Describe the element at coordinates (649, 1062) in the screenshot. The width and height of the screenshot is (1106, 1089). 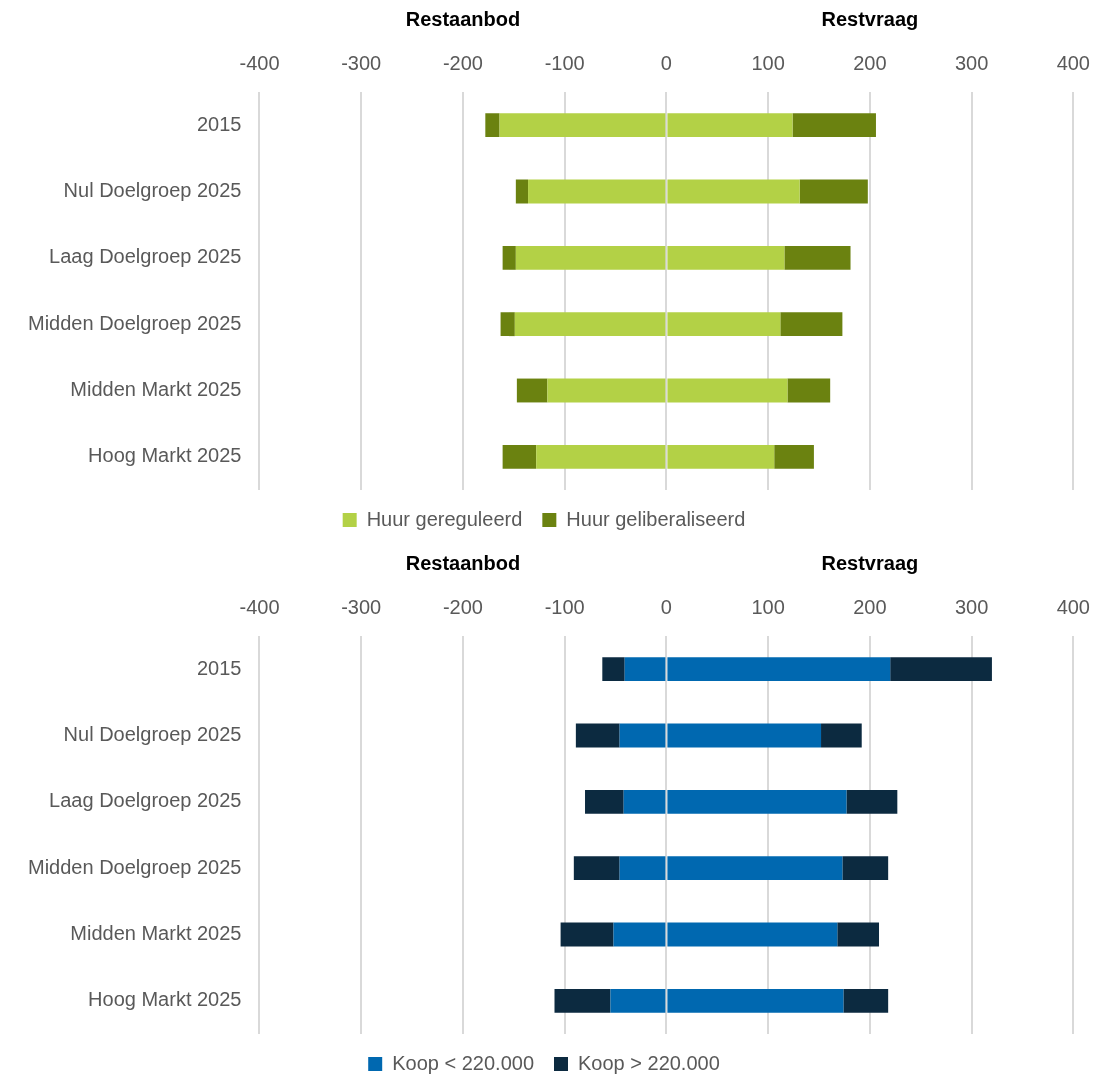
I see `legend-label: Koop > 220.000` at that location.